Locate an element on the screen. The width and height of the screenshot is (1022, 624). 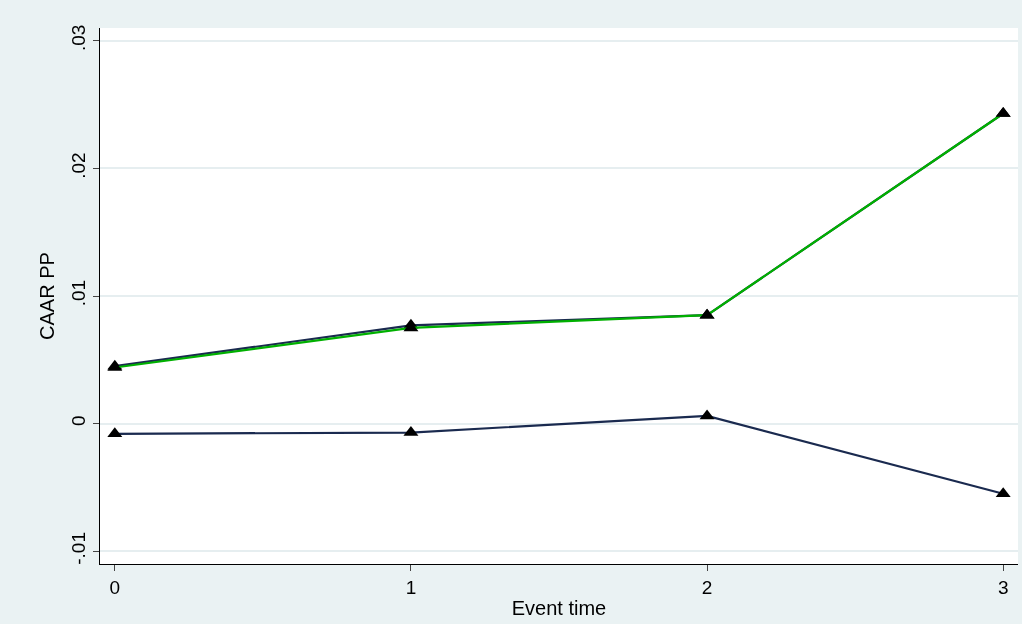
x-tick-label: 2 is located at coordinates (707, 587).